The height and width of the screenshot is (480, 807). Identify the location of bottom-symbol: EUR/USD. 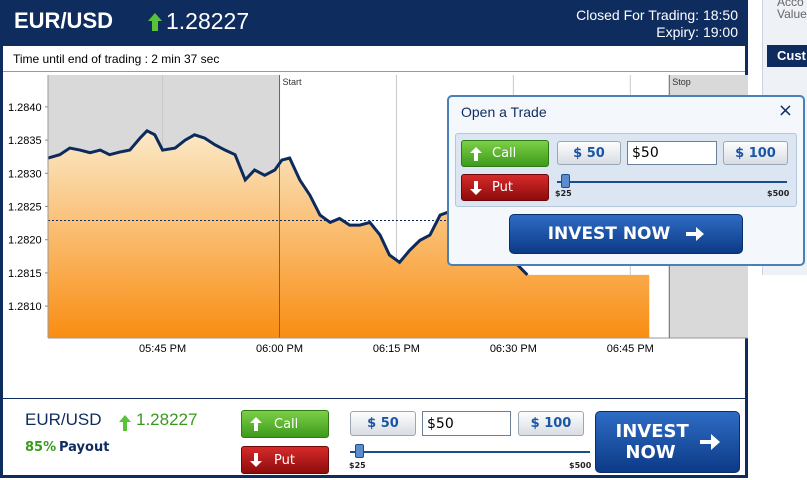
(63, 419).